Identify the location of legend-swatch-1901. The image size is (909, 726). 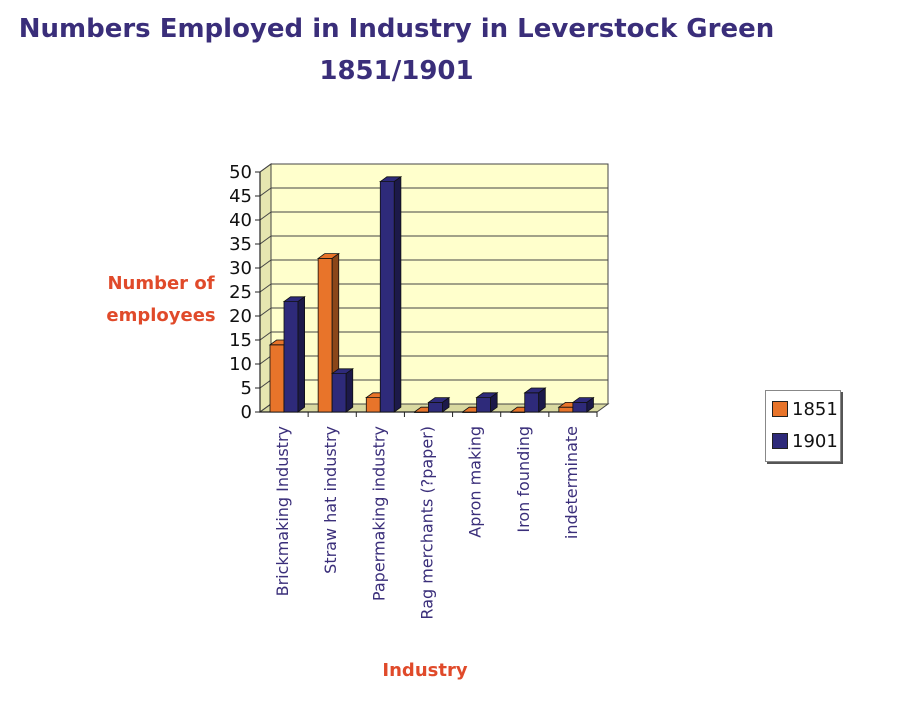
(780, 441).